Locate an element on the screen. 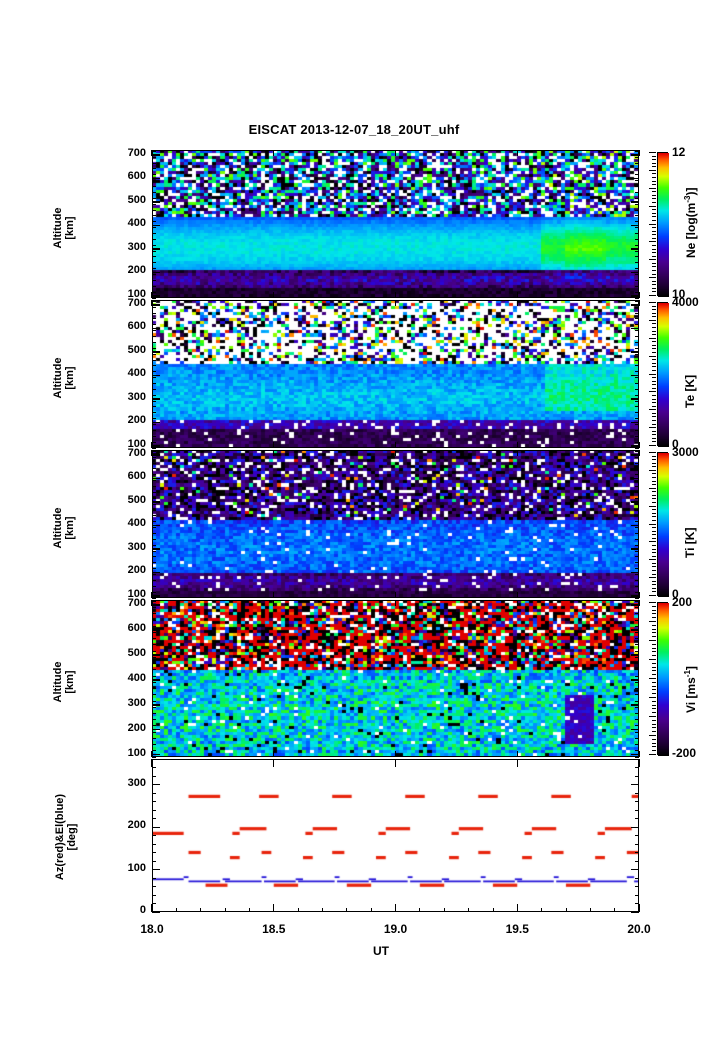 The height and width of the screenshot is (1062, 708). y-tick-label-te-400: 400 is located at coordinates (136, 373).